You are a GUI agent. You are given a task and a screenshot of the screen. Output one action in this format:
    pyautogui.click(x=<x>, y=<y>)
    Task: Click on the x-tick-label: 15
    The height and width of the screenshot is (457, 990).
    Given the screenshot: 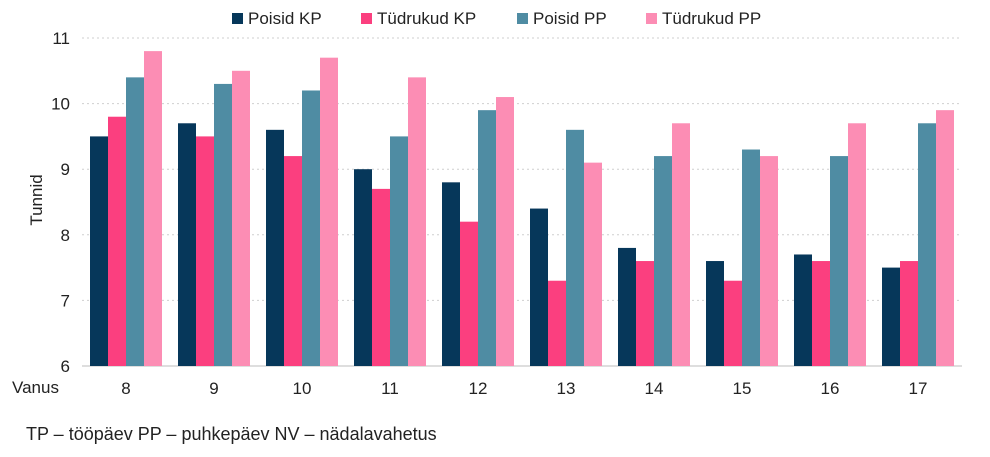 What is the action you would take?
    pyautogui.click(x=742, y=388)
    